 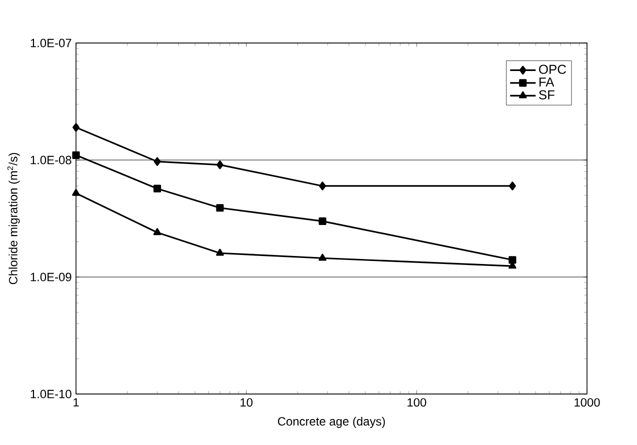 I want to click on x-tick-label: 10, so click(x=246, y=402).